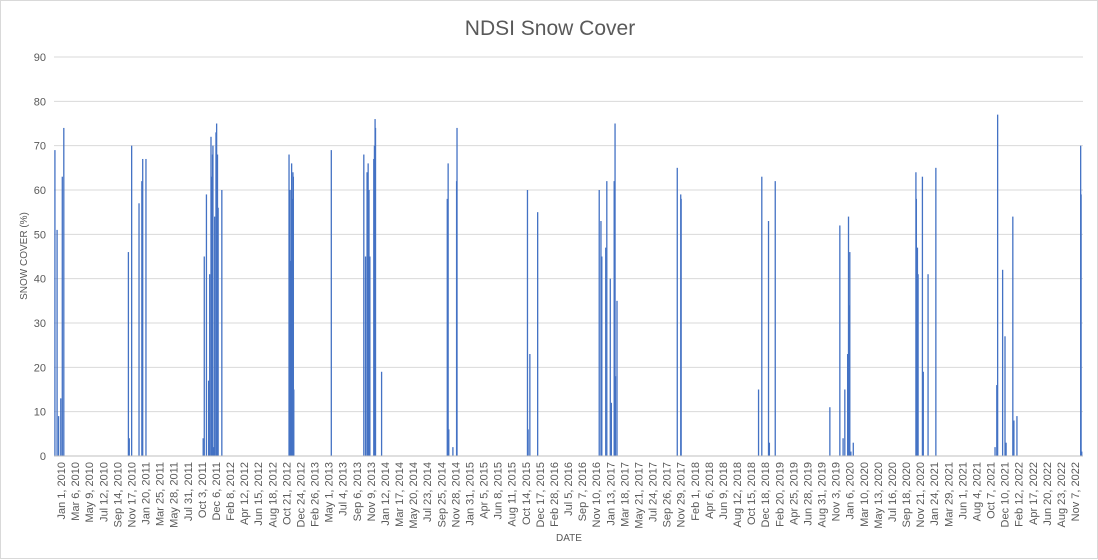 Image resolution: width=1098 pixels, height=560 pixels. I want to click on x-tick-label: Jul 31, 2011, so click(189, 491).